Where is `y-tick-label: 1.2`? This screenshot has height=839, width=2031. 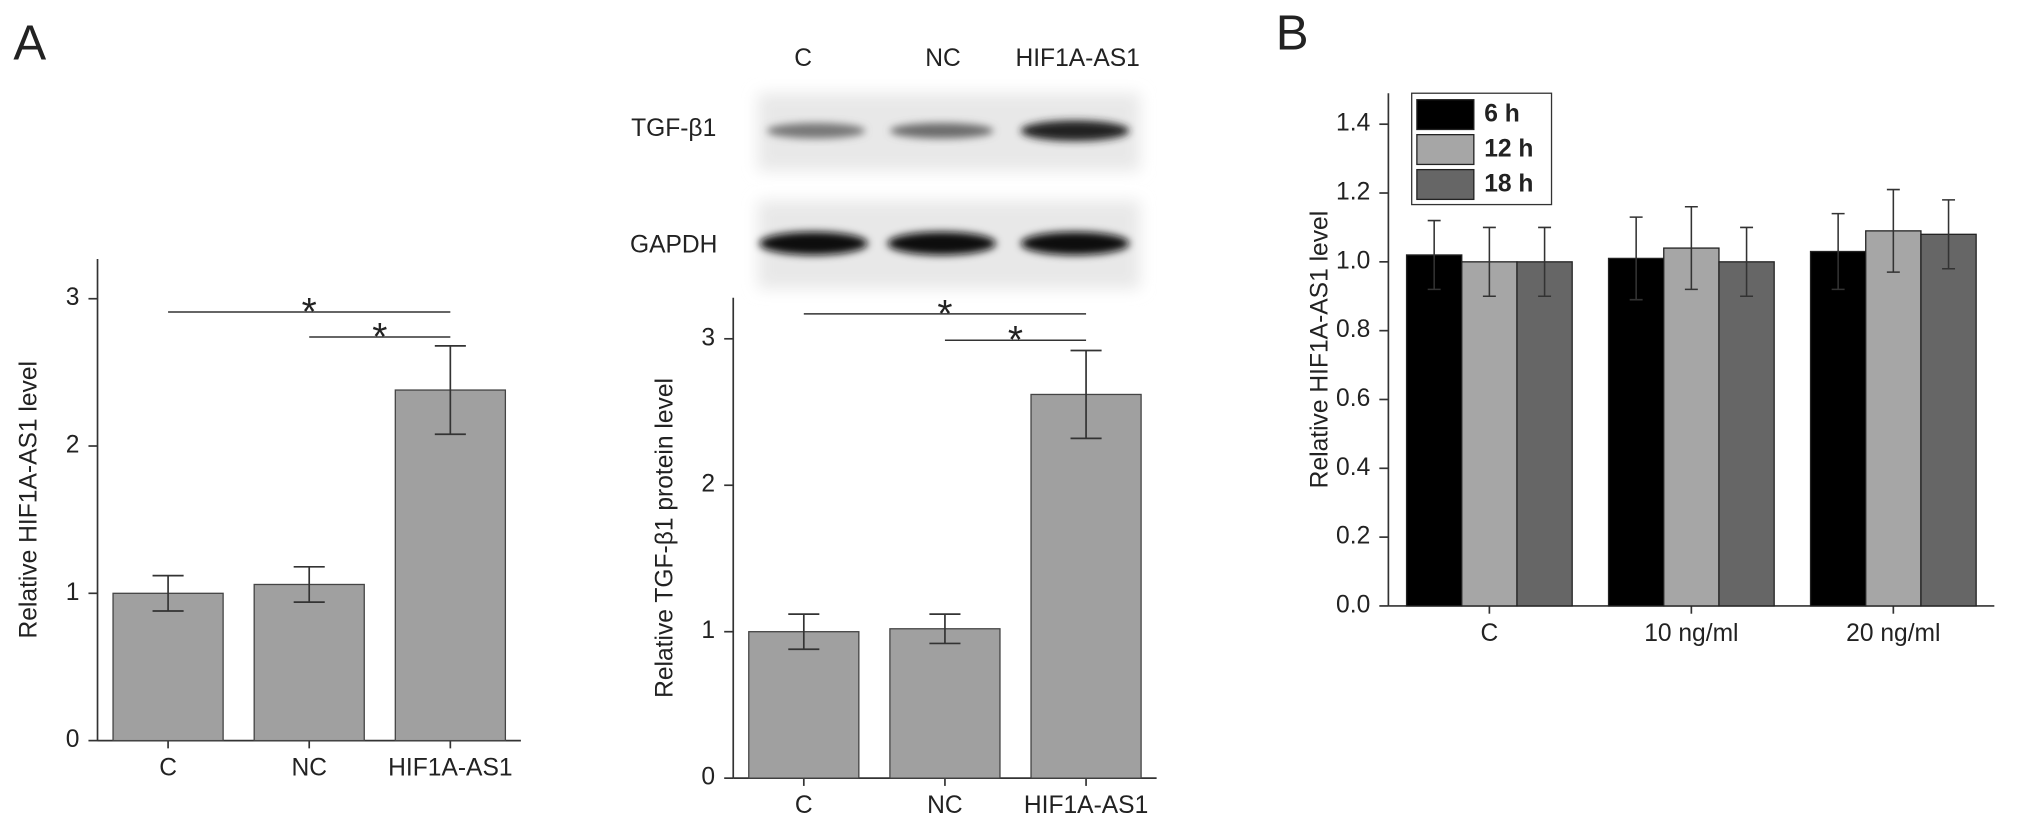
y-tick-label: 1.2 is located at coordinates (1353, 192).